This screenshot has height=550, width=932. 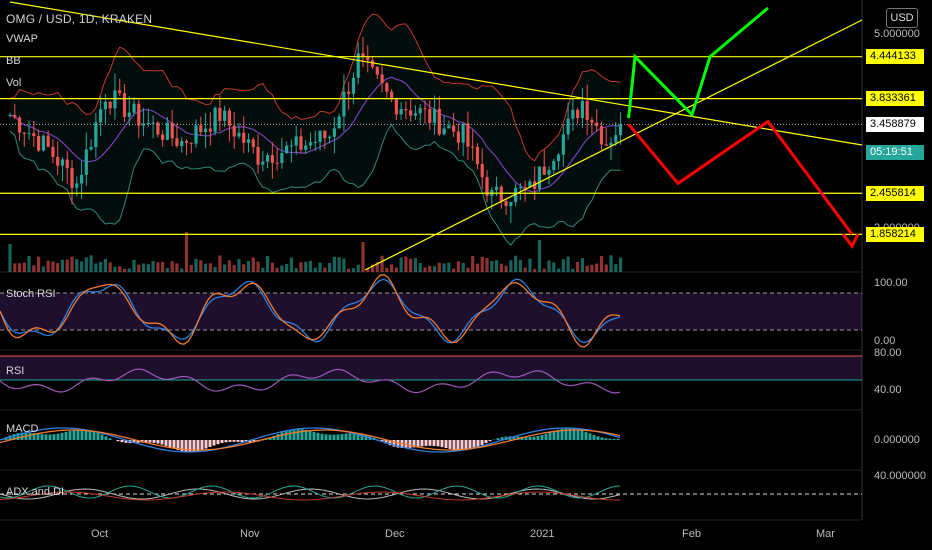 What do you see at coordinates (900, 476) in the screenshot?
I see `adx-axis-label: 40.000000` at bounding box center [900, 476].